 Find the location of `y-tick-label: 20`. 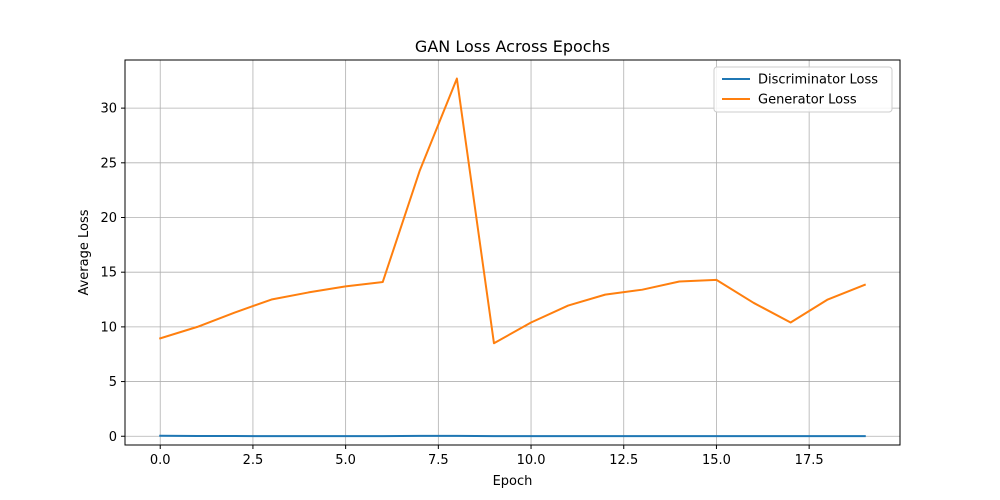

y-tick-label: 20 is located at coordinates (108, 218).